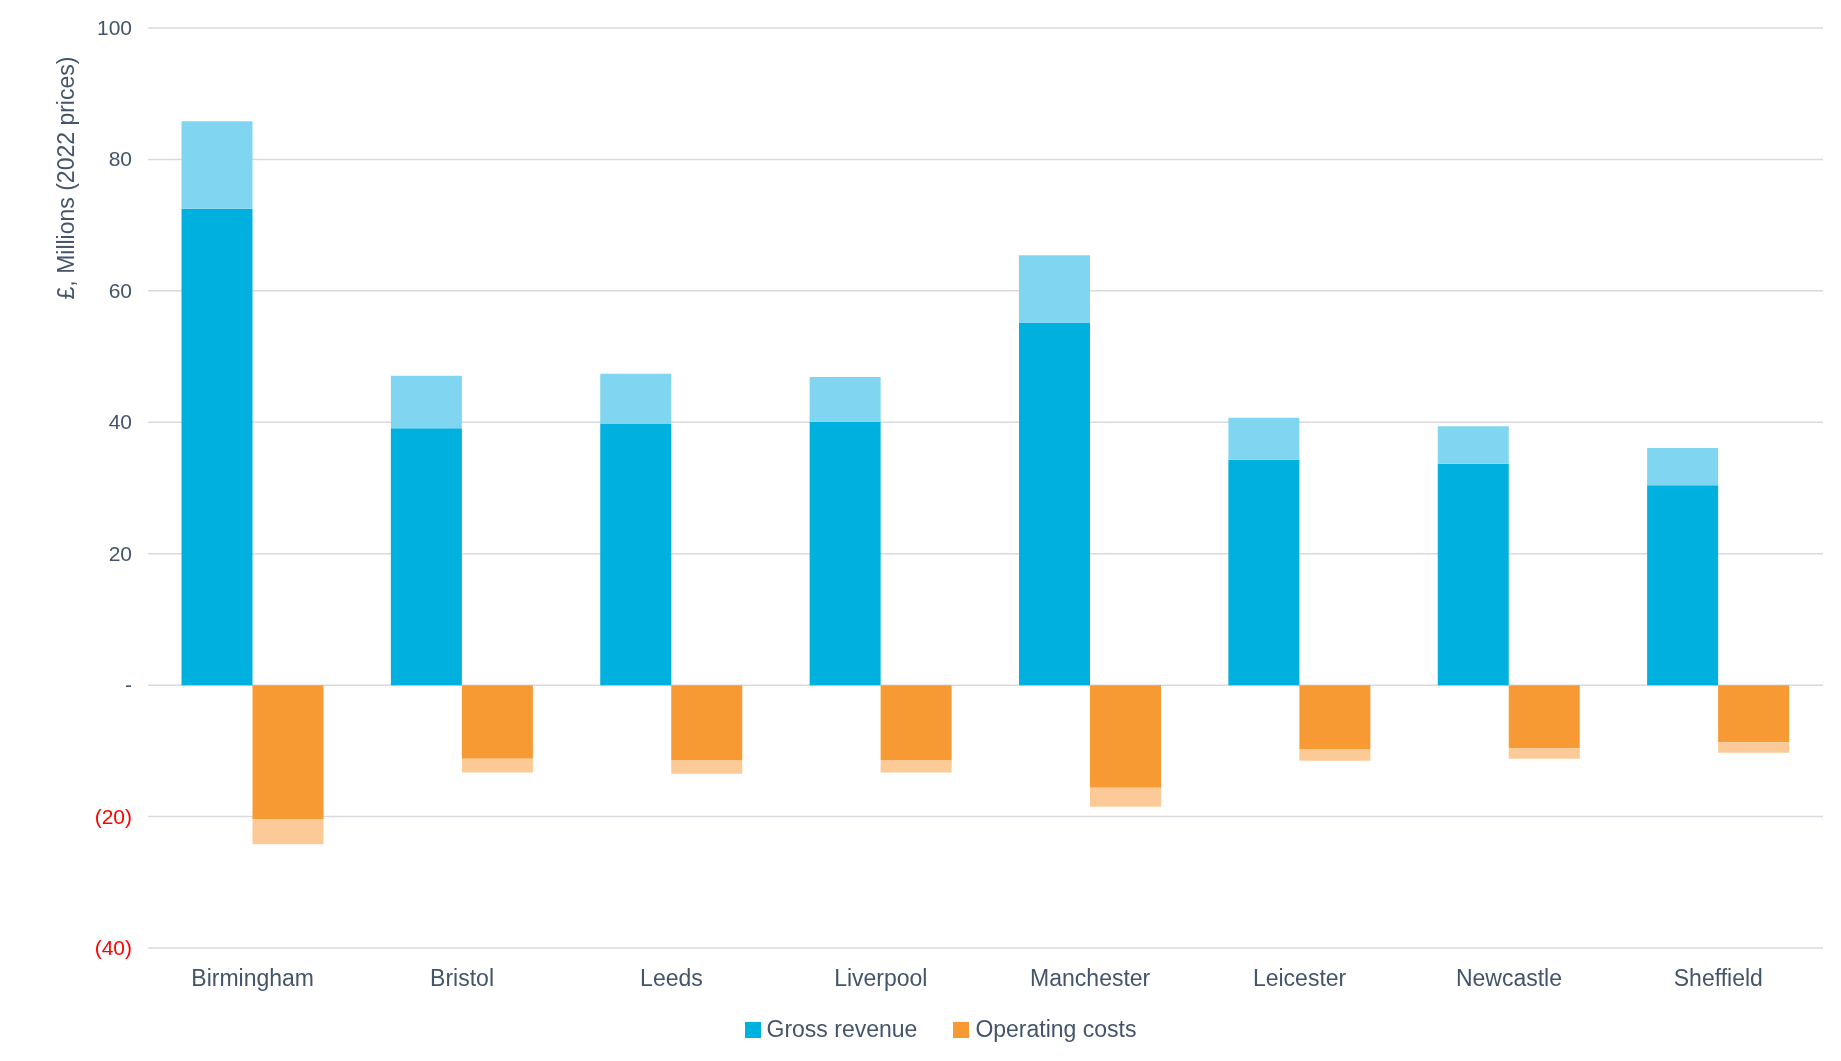 The image size is (1841, 1061). What do you see at coordinates (120, 290) in the screenshot?
I see `y-tick-label: 60` at bounding box center [120, 290].